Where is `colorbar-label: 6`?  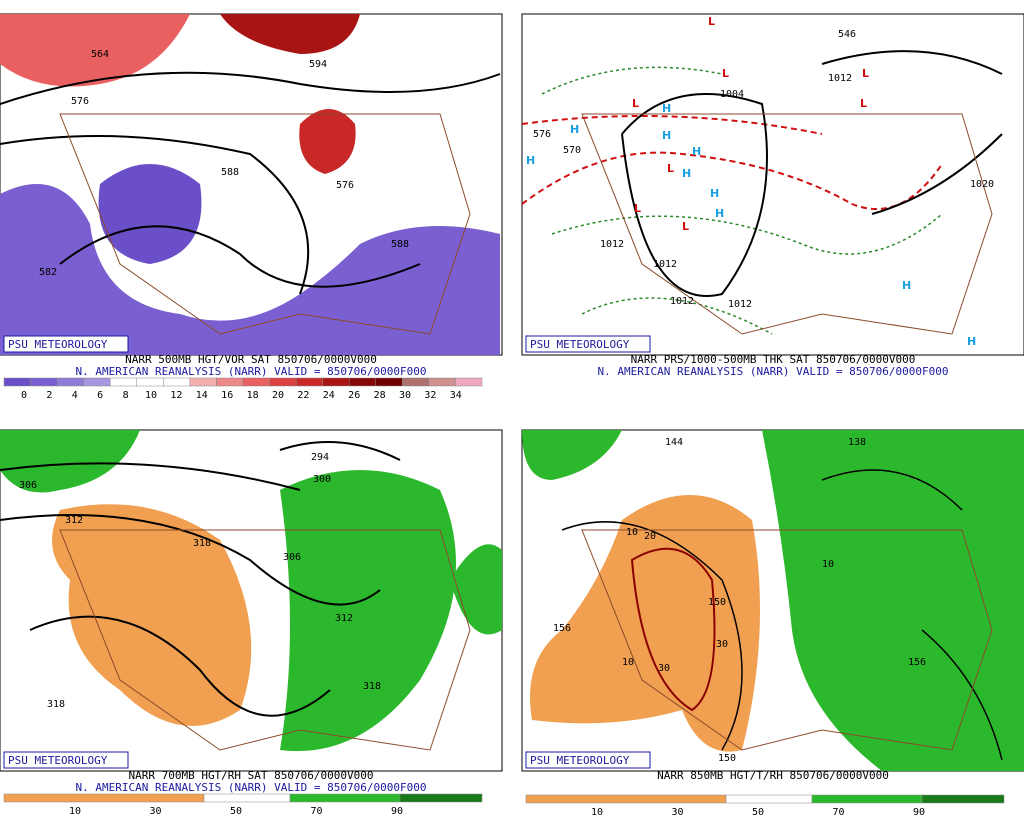
colorbar-label: 6 is located at coordinates (100, 395).